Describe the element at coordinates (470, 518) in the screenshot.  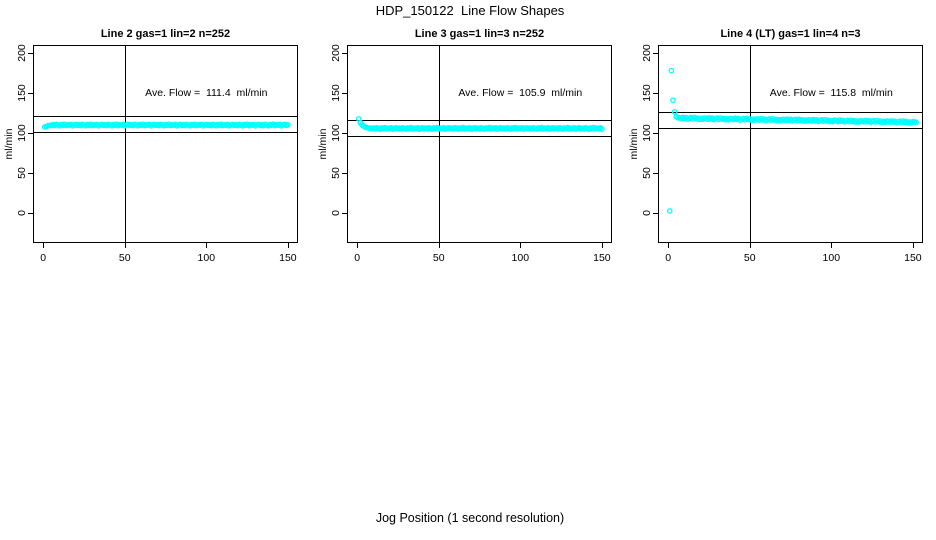
I see `x-axis-title: Jog Position (1 second resolution)` at that location.